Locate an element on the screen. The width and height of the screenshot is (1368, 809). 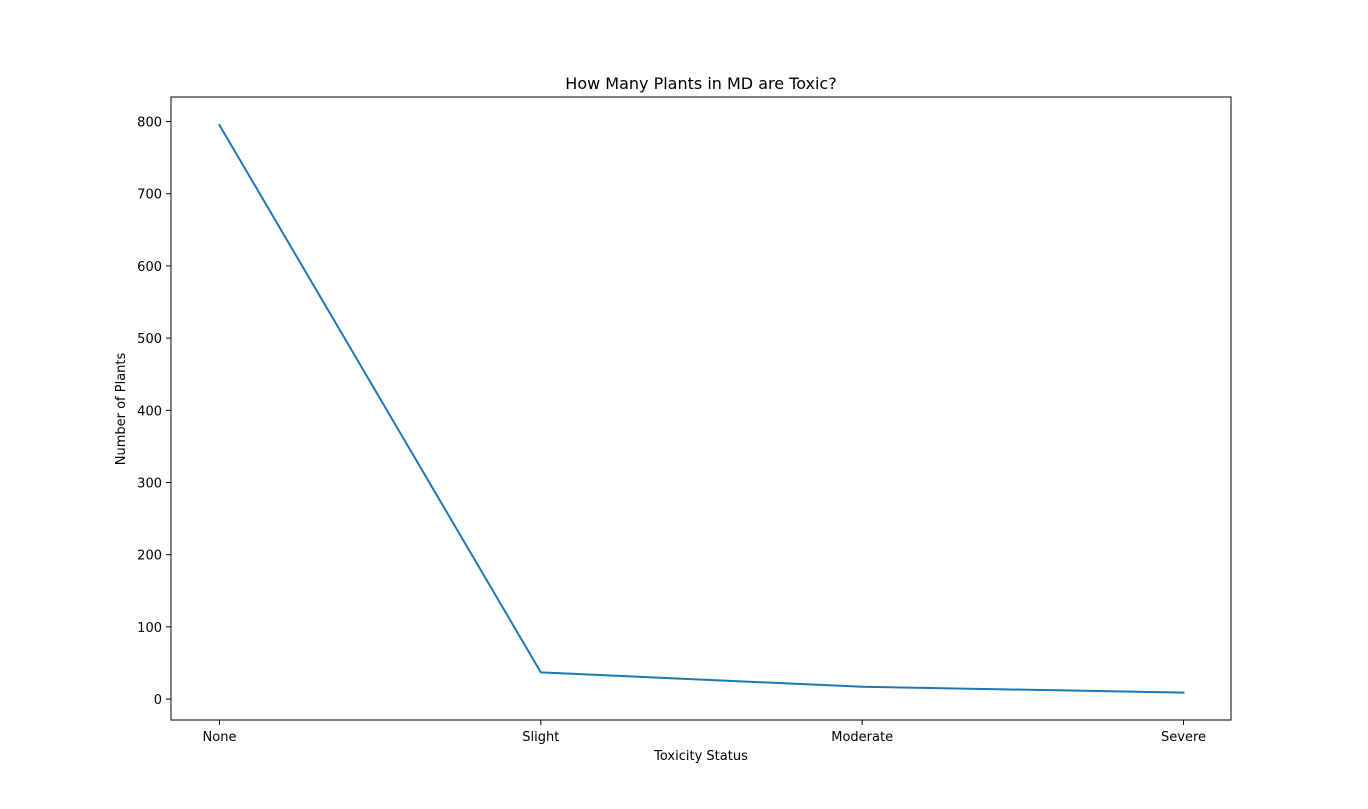
y-tick-label: 600 is located at coordinates (149, 267).